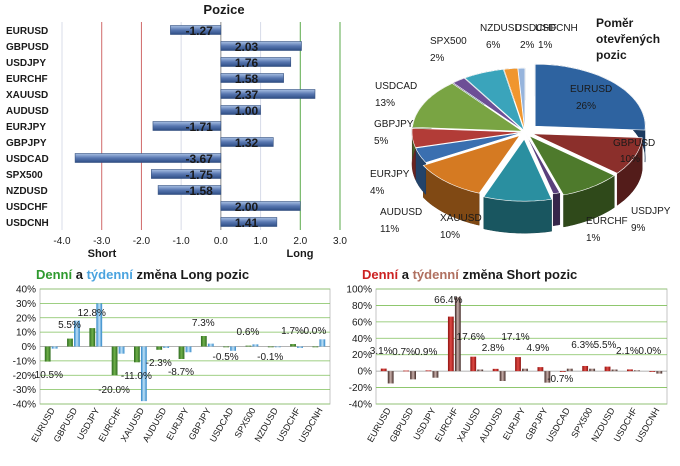  What do you see at coordinates (394, 124) in the screenshot?
I see `pie-slice-name: GBPJPY` at bounding box center [394, 124].